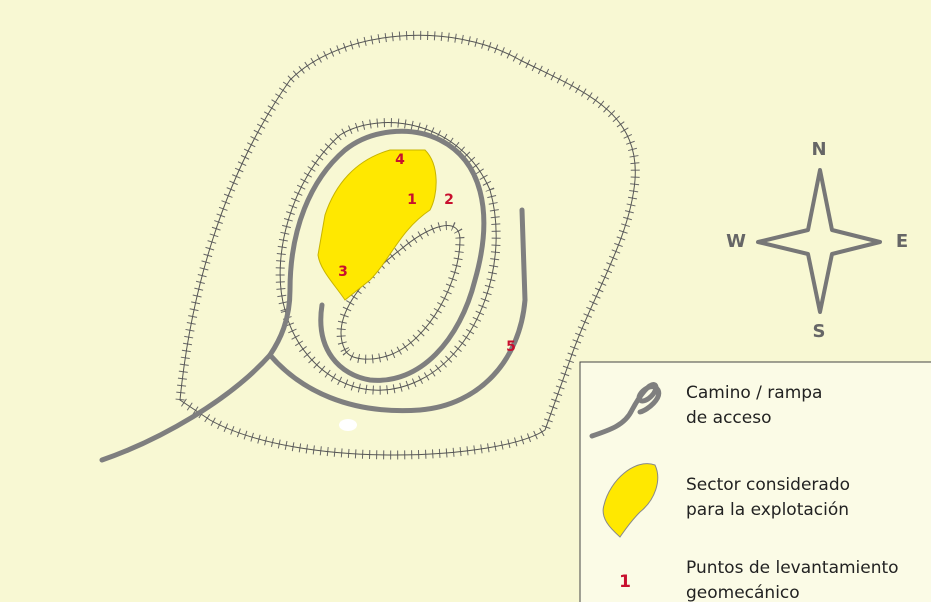 This screenshot has height=602, width=931. What do you see at coordinates (767, 510) in the screenshot?
I see `legend-text: para la explotación` at bounding box center [767, 510].